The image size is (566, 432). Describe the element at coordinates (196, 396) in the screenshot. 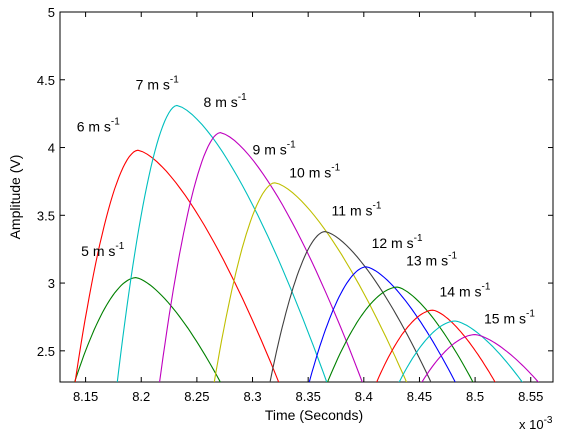

I see `x-tick-label: 8.25` at that location.